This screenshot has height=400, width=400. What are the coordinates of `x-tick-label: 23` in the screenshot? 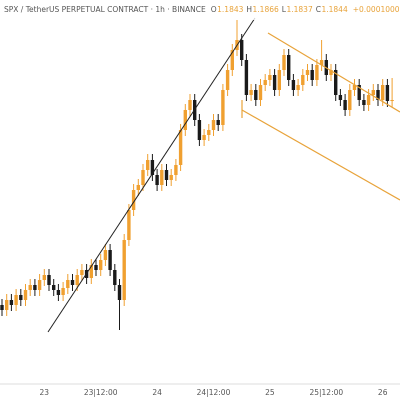 It's located at (45, 392).